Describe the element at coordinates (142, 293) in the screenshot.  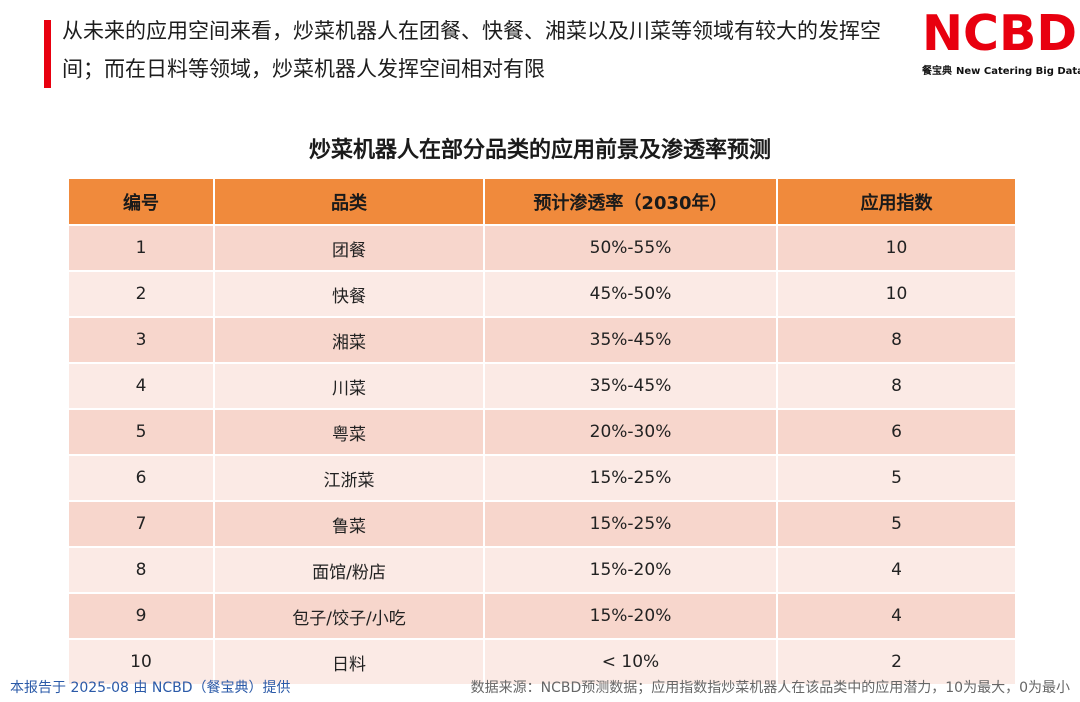
I see `cell-number: 2` at that location.